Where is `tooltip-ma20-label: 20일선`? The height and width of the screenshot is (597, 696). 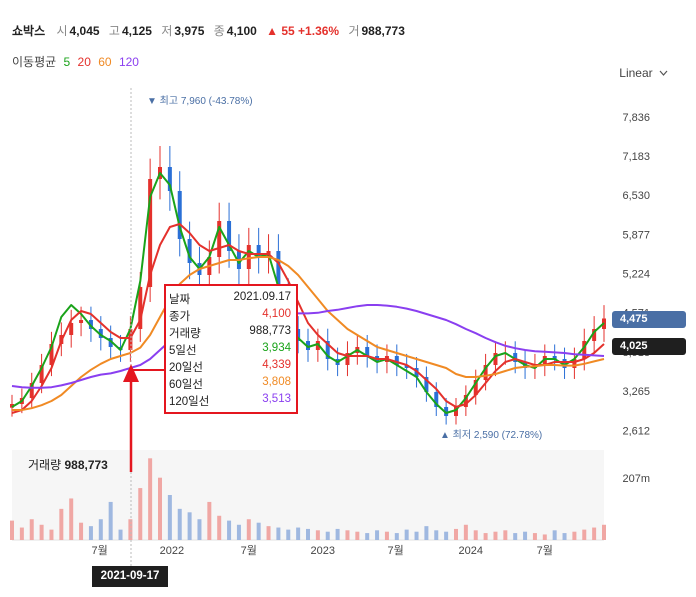 tooltip-ma20-label: 20일선 is located at coordinates (186, 368).